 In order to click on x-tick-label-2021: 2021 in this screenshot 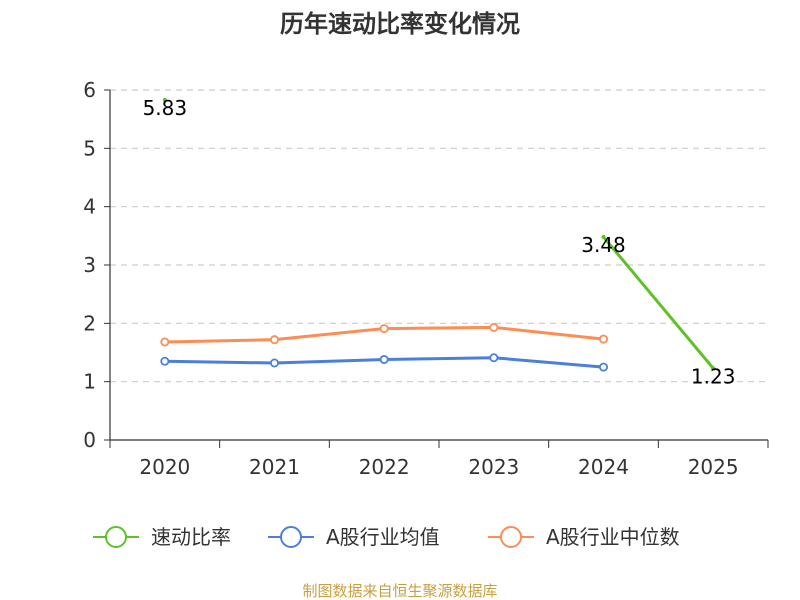, I will do `click(274, 467)`.